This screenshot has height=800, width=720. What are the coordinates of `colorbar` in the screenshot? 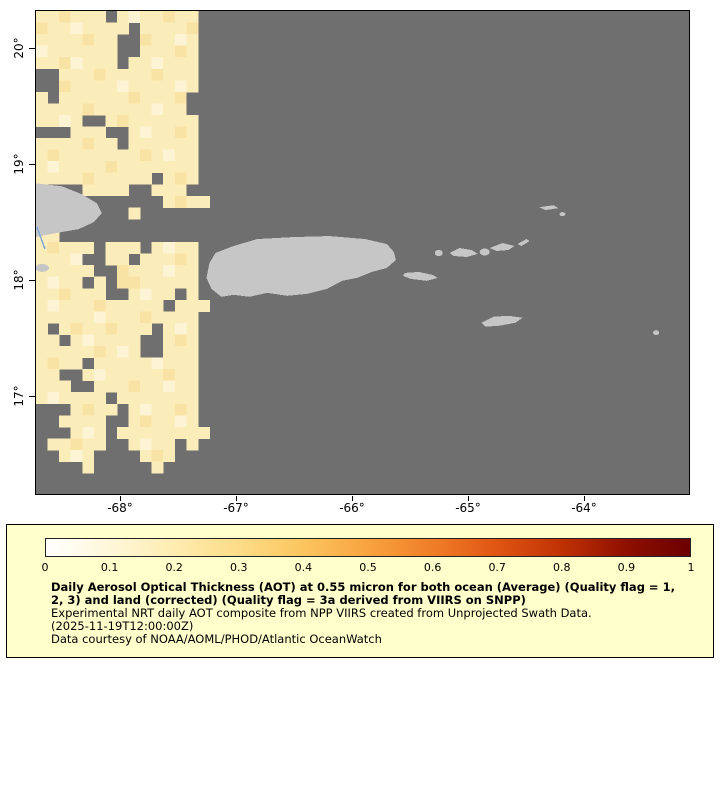 It's located at (368, 547).